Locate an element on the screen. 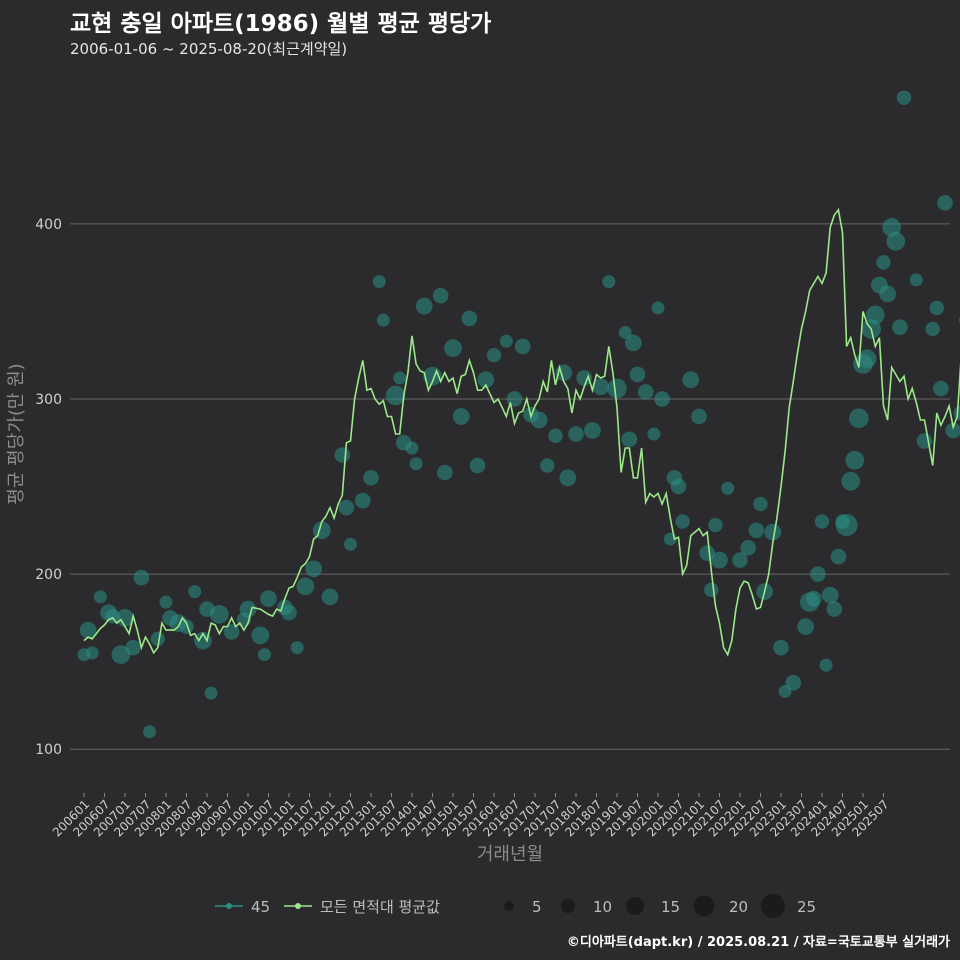 The width and height of the screenshot is (960, 960). legend-item-average: 모든 면적대 평균값 is located at coordinates (362, 907).